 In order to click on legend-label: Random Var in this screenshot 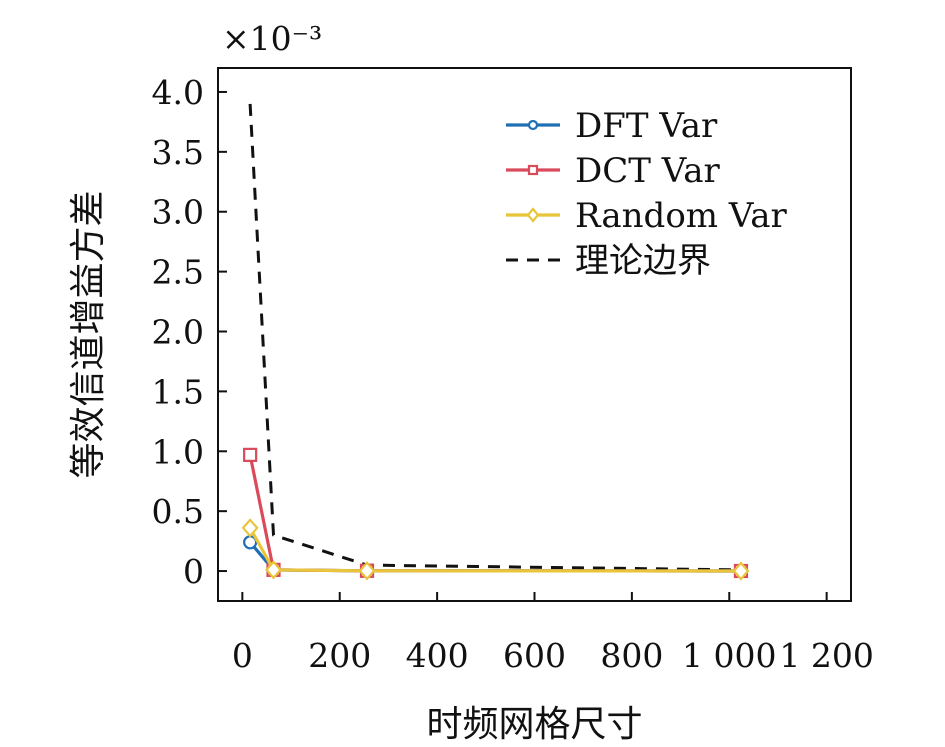, I will do `click(681, 216)`.